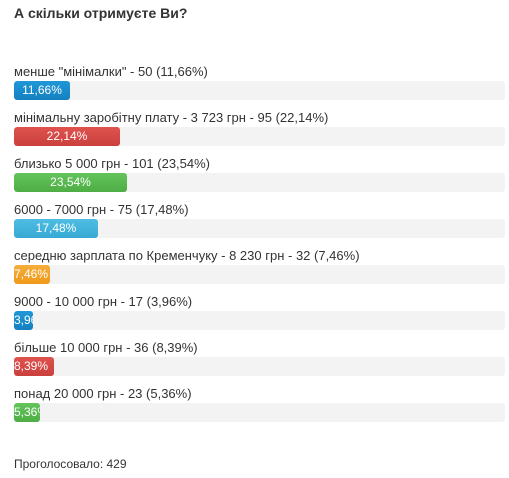  I want to click on option-label: понад 20 000 грн - 23 (5,36%), so click(103, 393).